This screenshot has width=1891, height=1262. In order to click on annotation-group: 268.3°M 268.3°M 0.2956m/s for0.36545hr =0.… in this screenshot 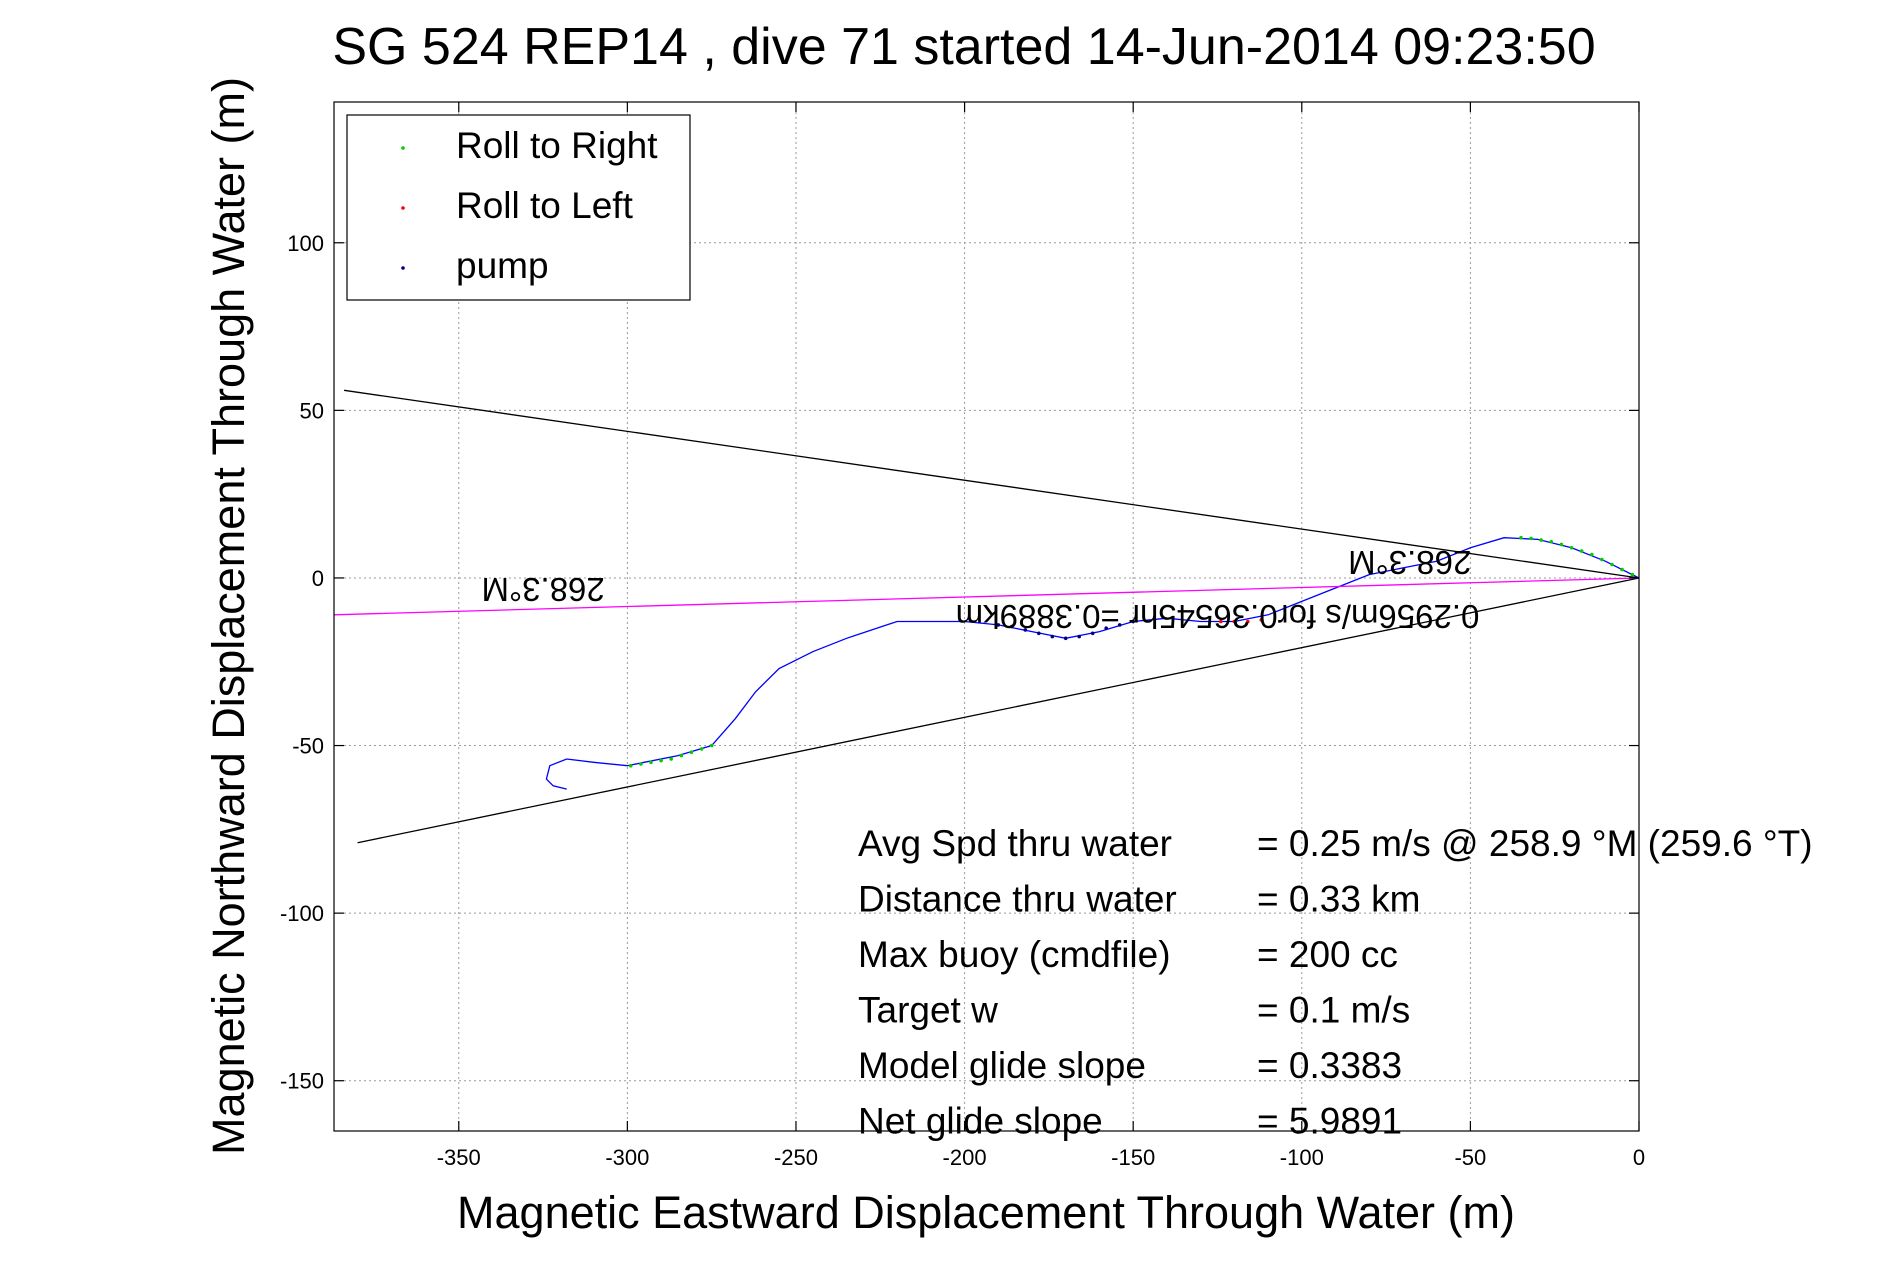, I will do `click(980, 589)`.